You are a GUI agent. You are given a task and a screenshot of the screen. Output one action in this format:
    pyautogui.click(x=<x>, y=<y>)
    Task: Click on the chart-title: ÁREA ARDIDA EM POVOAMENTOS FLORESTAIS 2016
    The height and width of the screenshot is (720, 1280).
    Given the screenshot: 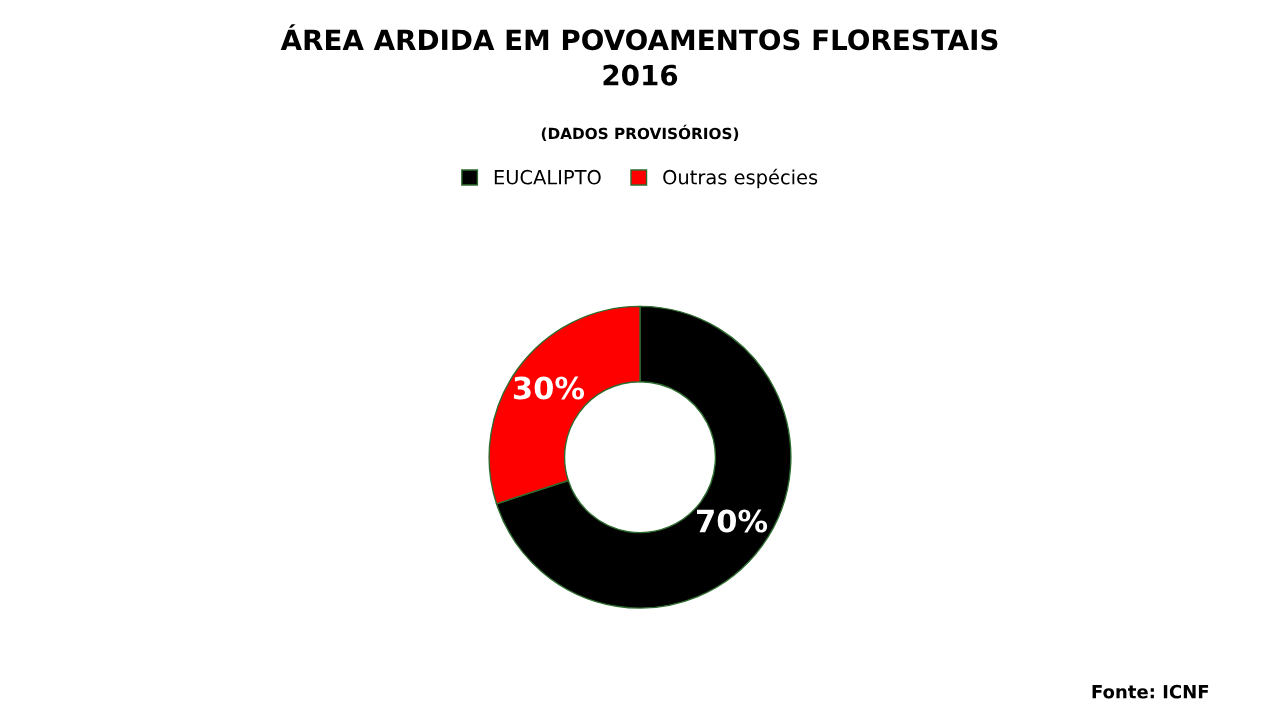 What is the action you would take?
    pyautogui.click(x=639, y=55)
    